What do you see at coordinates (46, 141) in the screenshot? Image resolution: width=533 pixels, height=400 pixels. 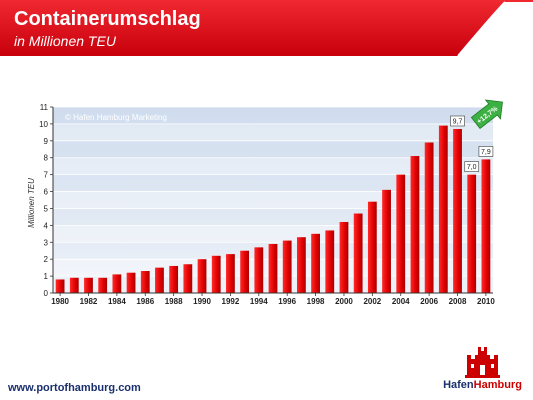 I see `y-tick-label: 9` at bounding box center [46, 141].